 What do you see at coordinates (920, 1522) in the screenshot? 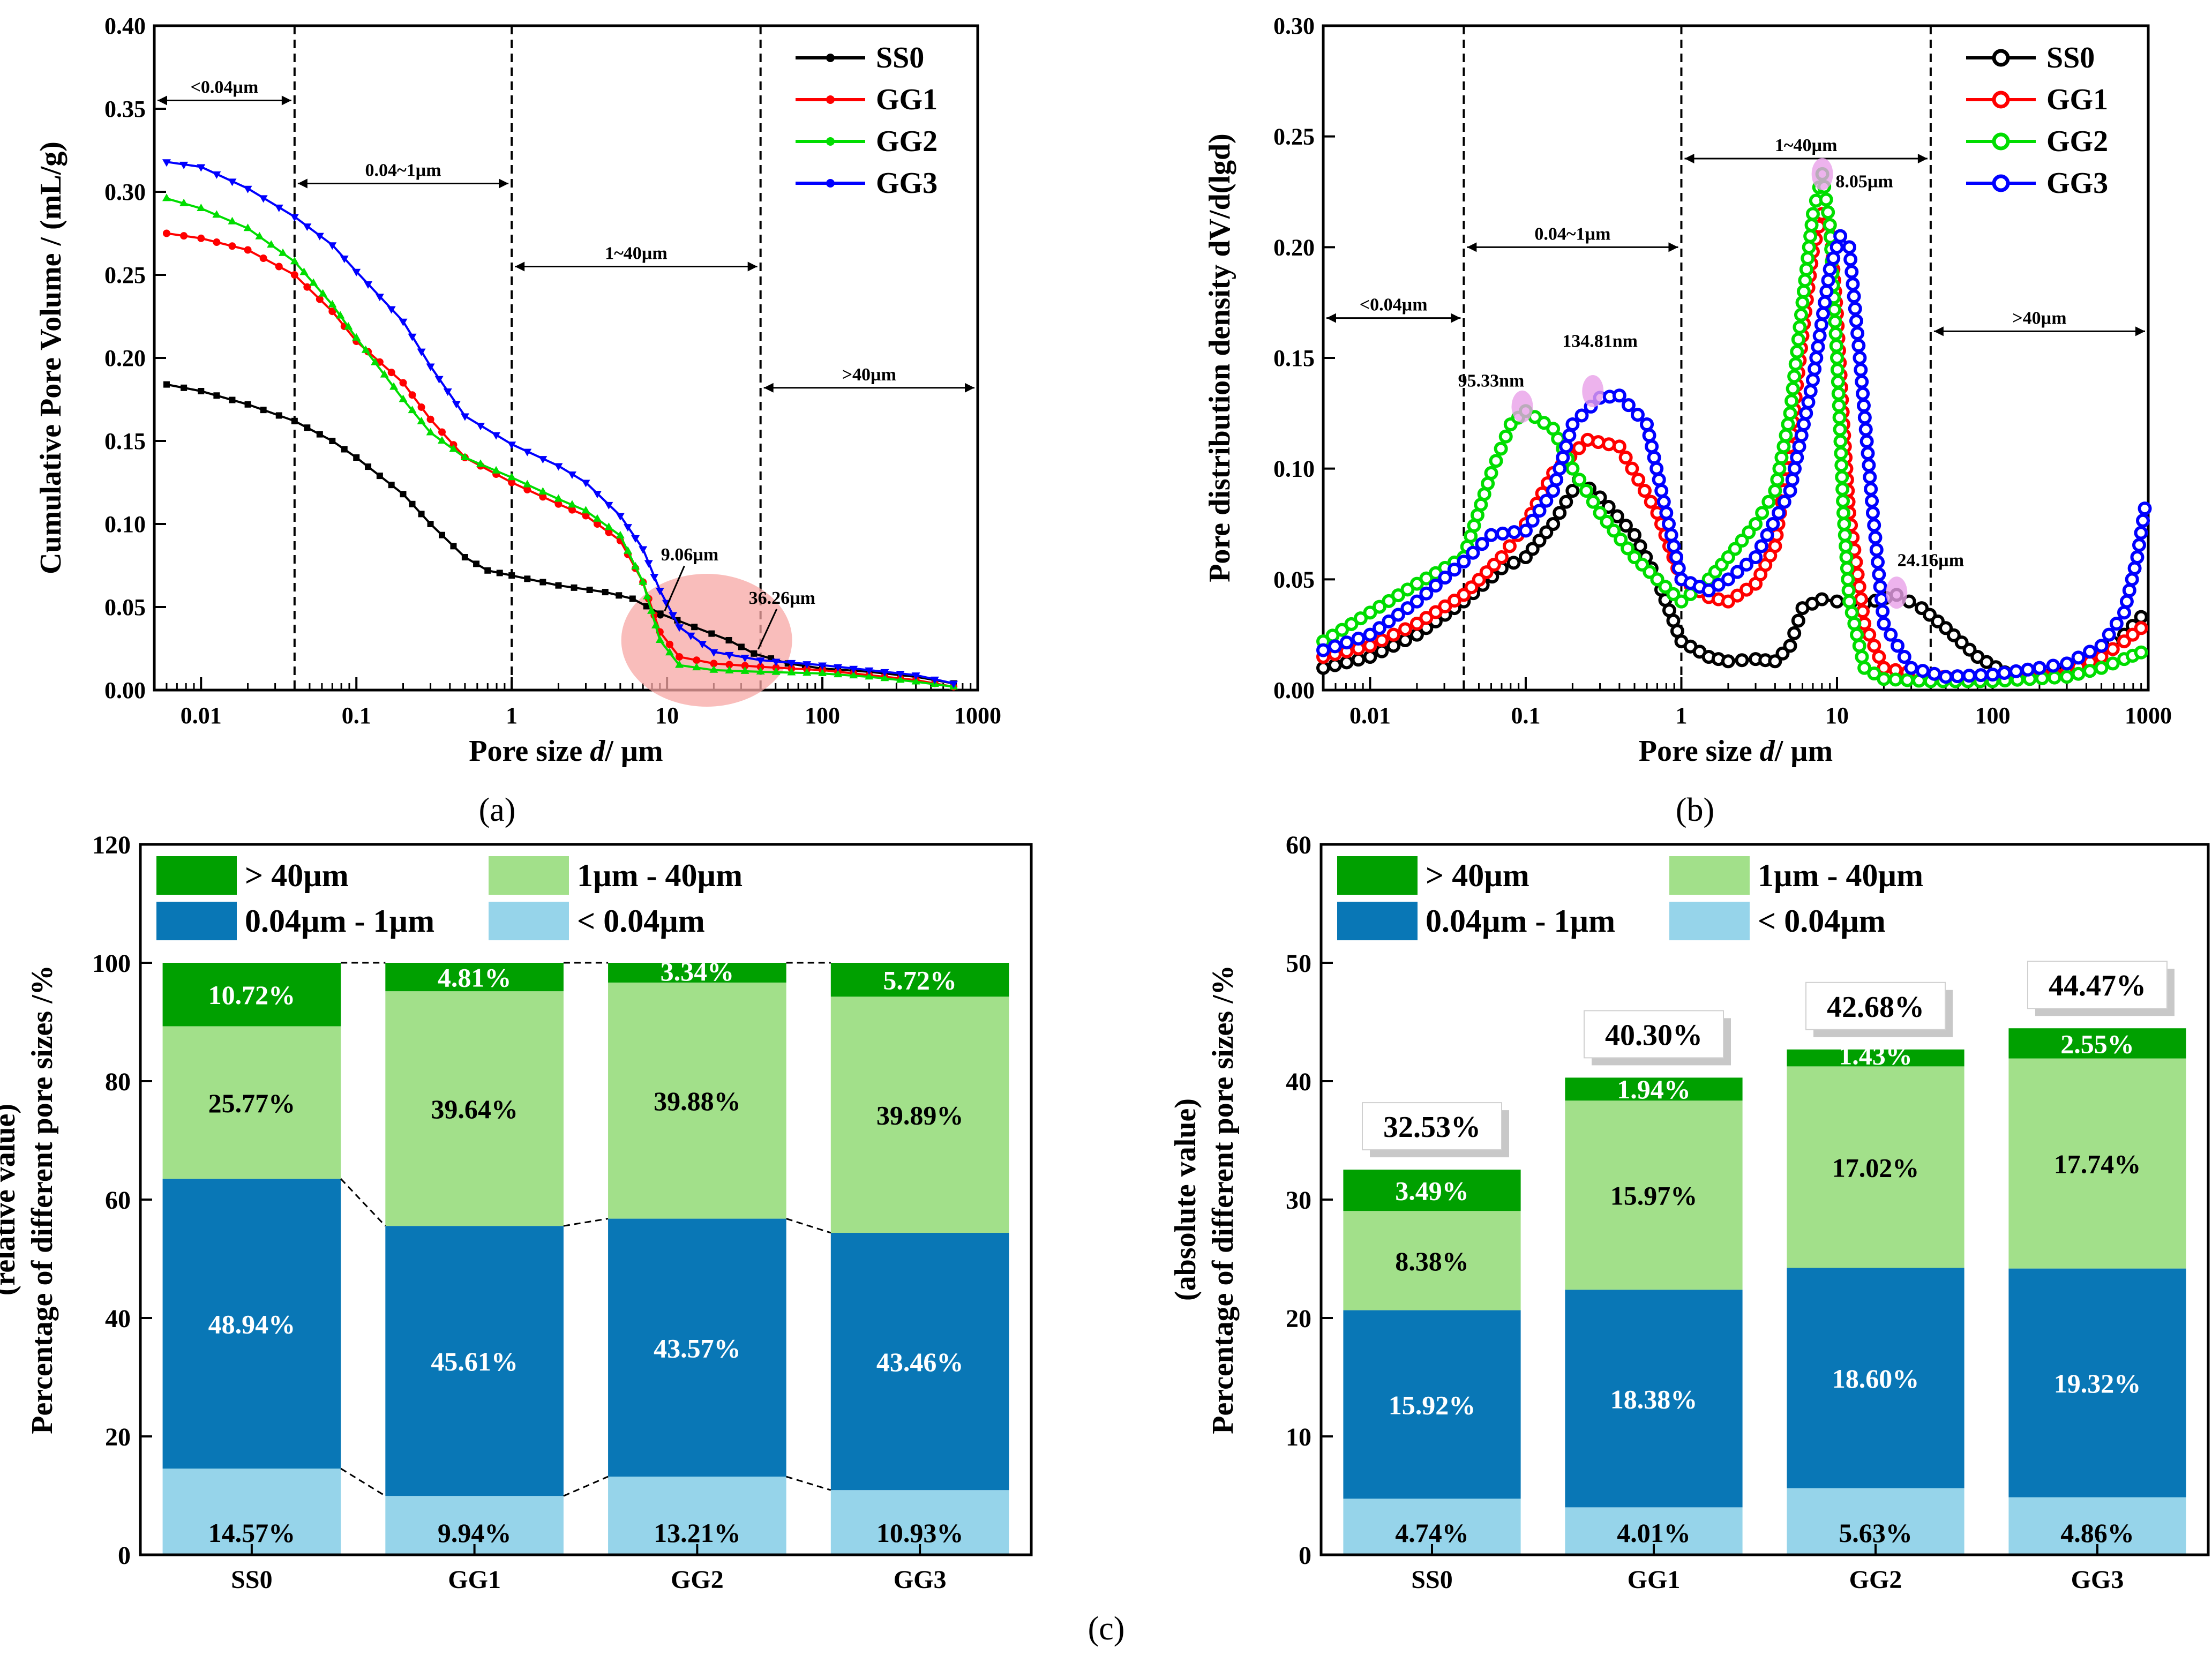
I see `bar-segment-0-04-m` at bounding box center [920, 1522].